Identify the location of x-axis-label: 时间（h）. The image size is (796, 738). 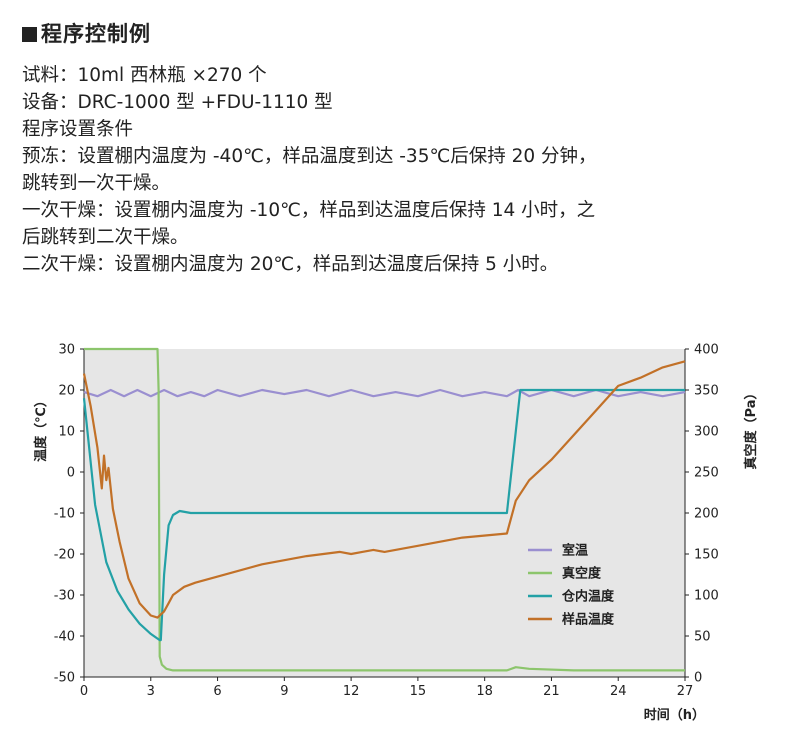
(674, 715).